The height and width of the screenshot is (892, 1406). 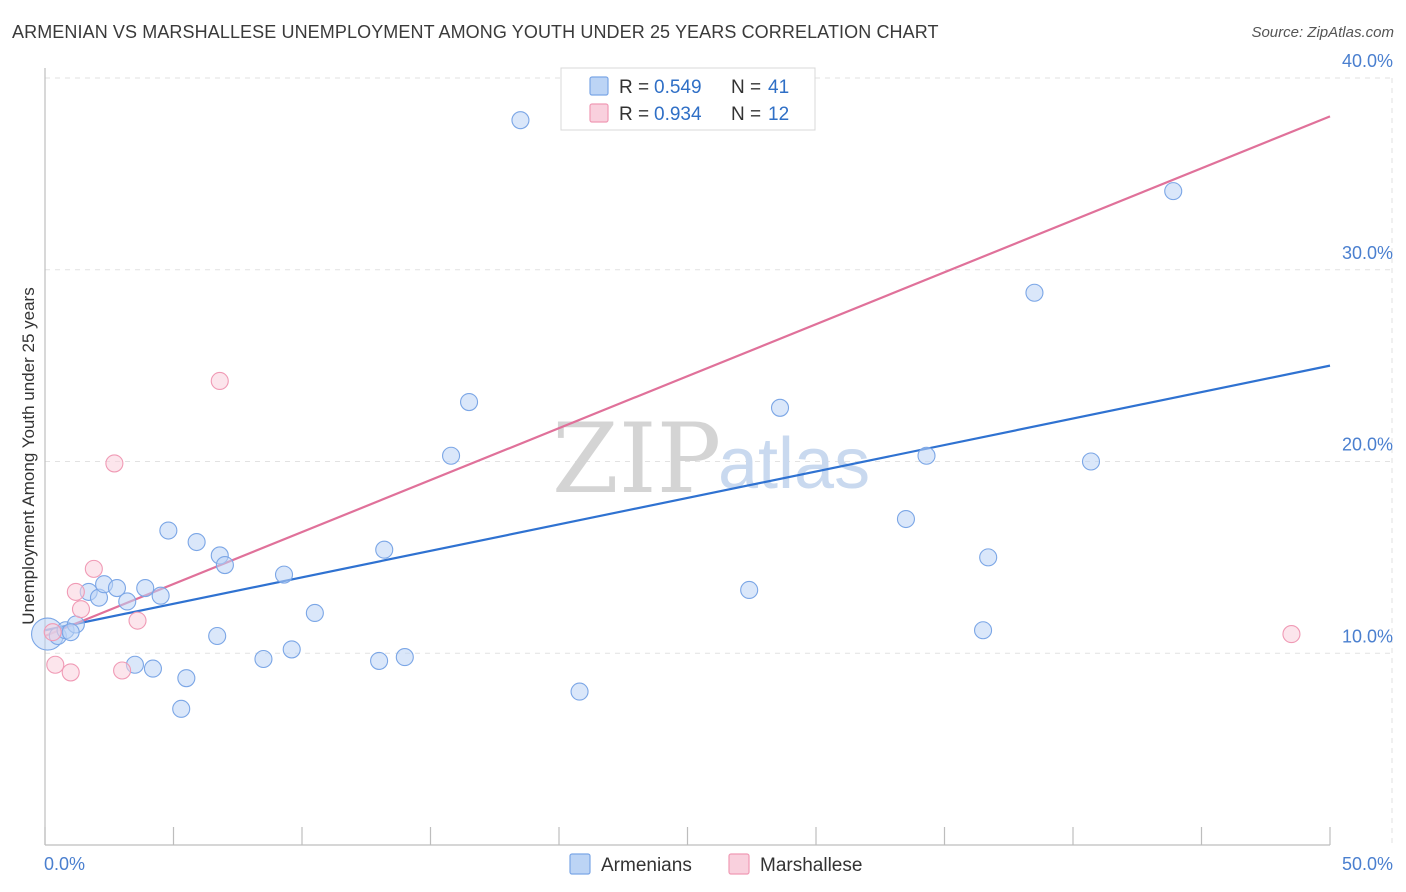 What do you see at coordinates (64, 864) in the screenshot?
I see `x-tick-label-min: 0.0%` at bounding box center [64, 864].